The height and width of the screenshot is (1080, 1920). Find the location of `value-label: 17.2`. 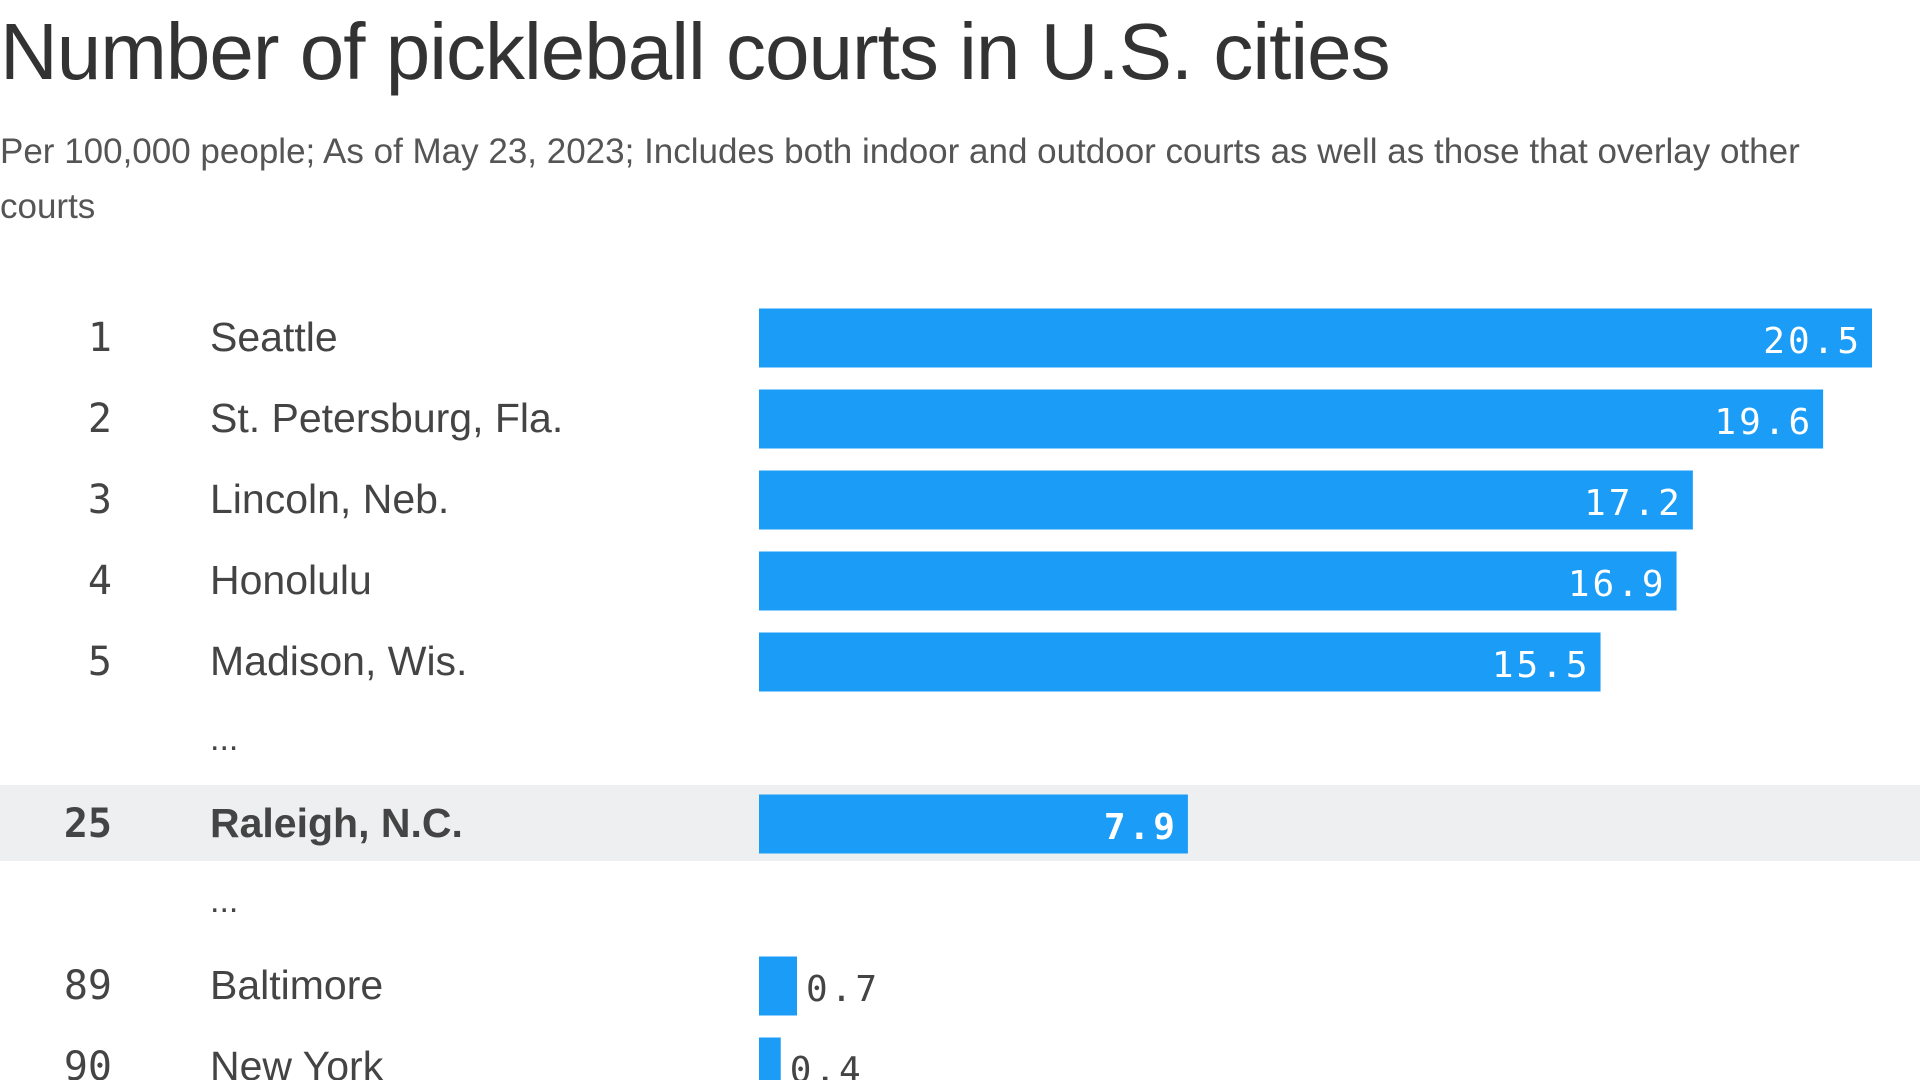

value-label: 17.2 is located at coordinates (1633, 503).